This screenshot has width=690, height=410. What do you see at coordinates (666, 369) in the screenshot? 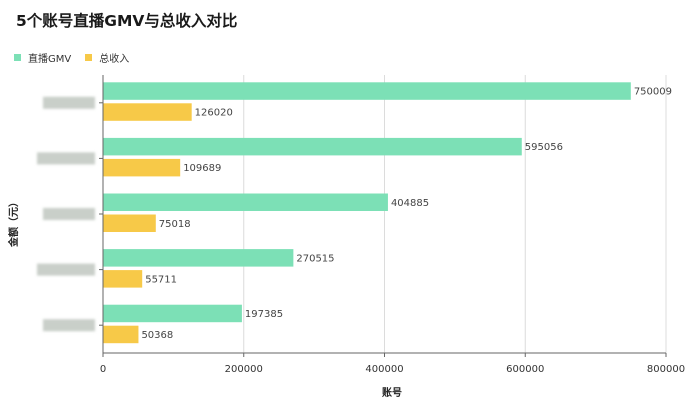
I see `x-tick-label: 800000` at bounding box center [666, 369].